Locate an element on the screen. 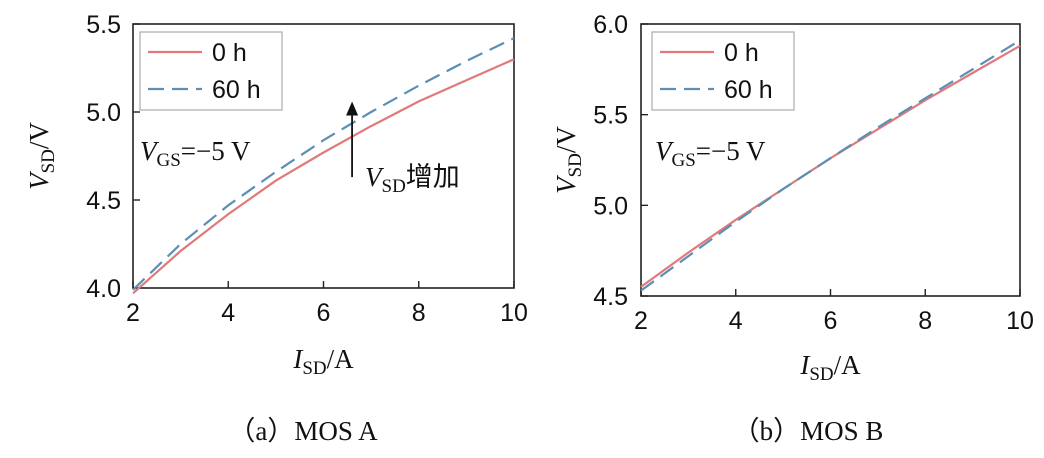 The image size is (1044, 458). y-tick-label: 6.0 is located at coordinates (610, 25).